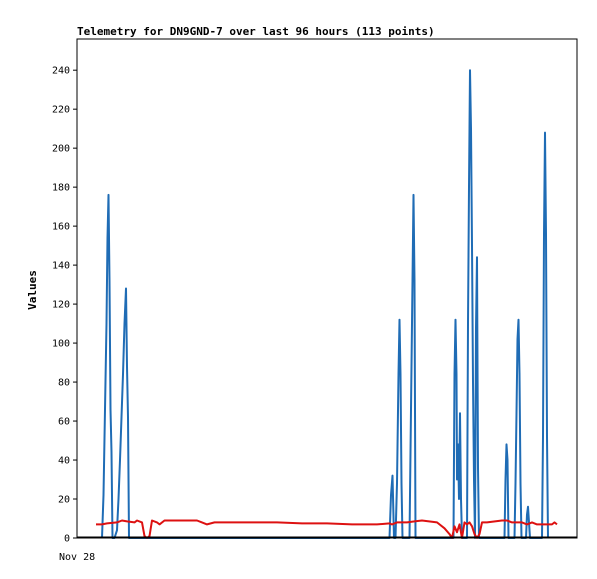 The image size is (597, 579). Describe the element at coordinates (61, 305) in the screenshot. I see `y-tick-label: 120` at that location.